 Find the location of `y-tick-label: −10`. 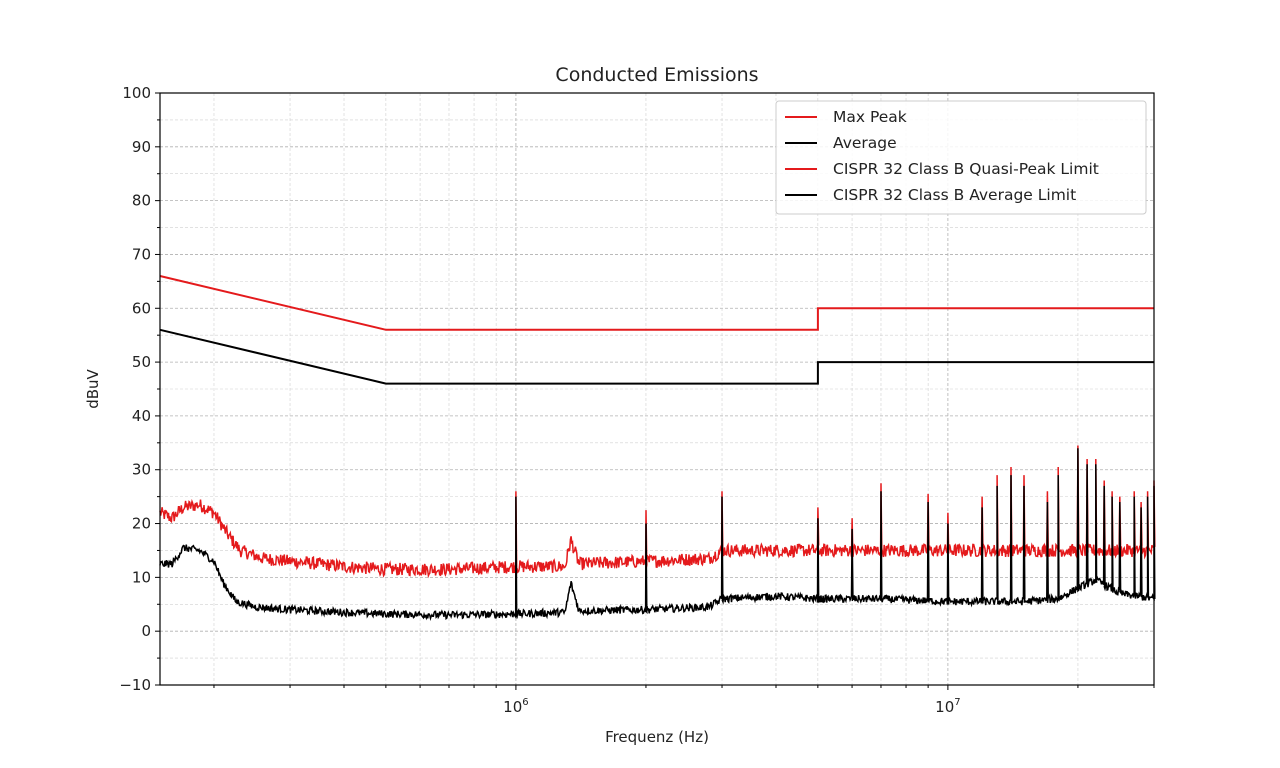

y-tick-label: −10 is located at coordinates (135, 685).